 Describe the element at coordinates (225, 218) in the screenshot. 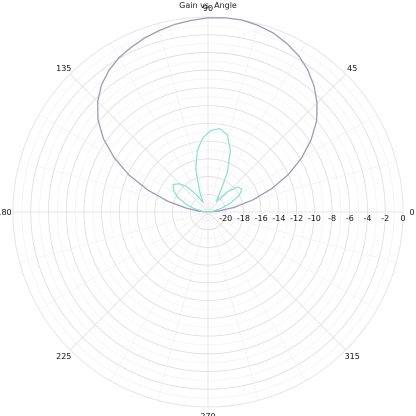

I see `radial-tick-label: -20` at that location.